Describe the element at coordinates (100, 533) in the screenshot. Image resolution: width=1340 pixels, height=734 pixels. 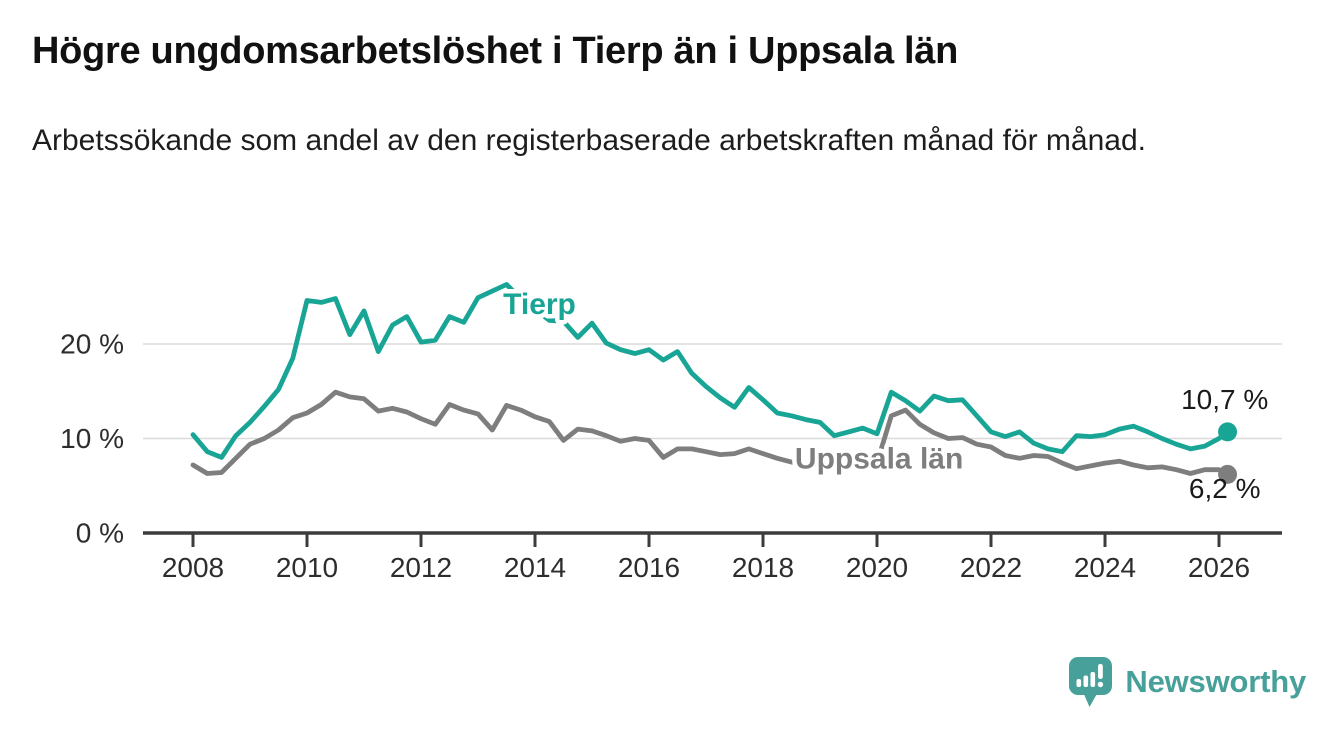
I see `y-tick-label: 0 %` at that location.